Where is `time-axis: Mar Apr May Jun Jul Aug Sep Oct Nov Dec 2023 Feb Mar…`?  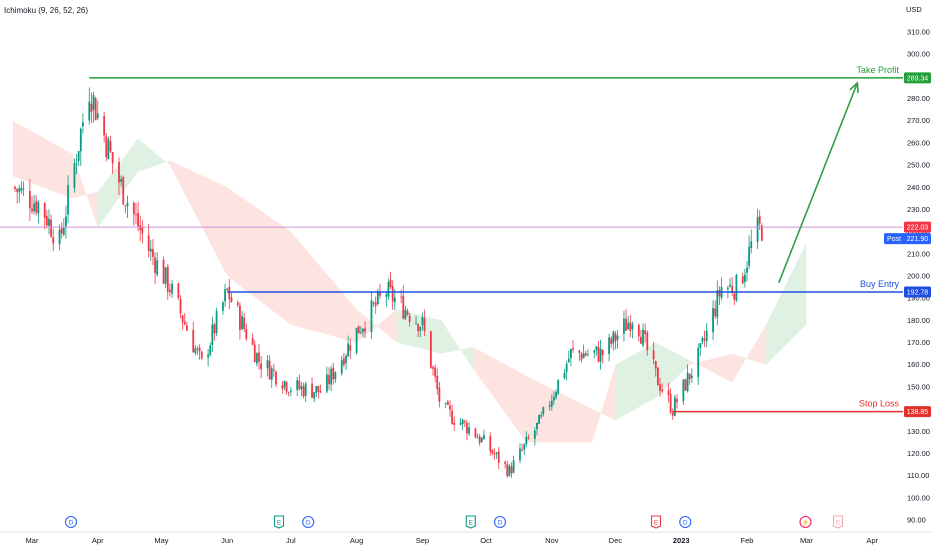 time-axis: Mar Apr May Jun Jul Aug Sep Oct Nov Dec 2023 Feb Mar… is located at coordinates (466, 538).